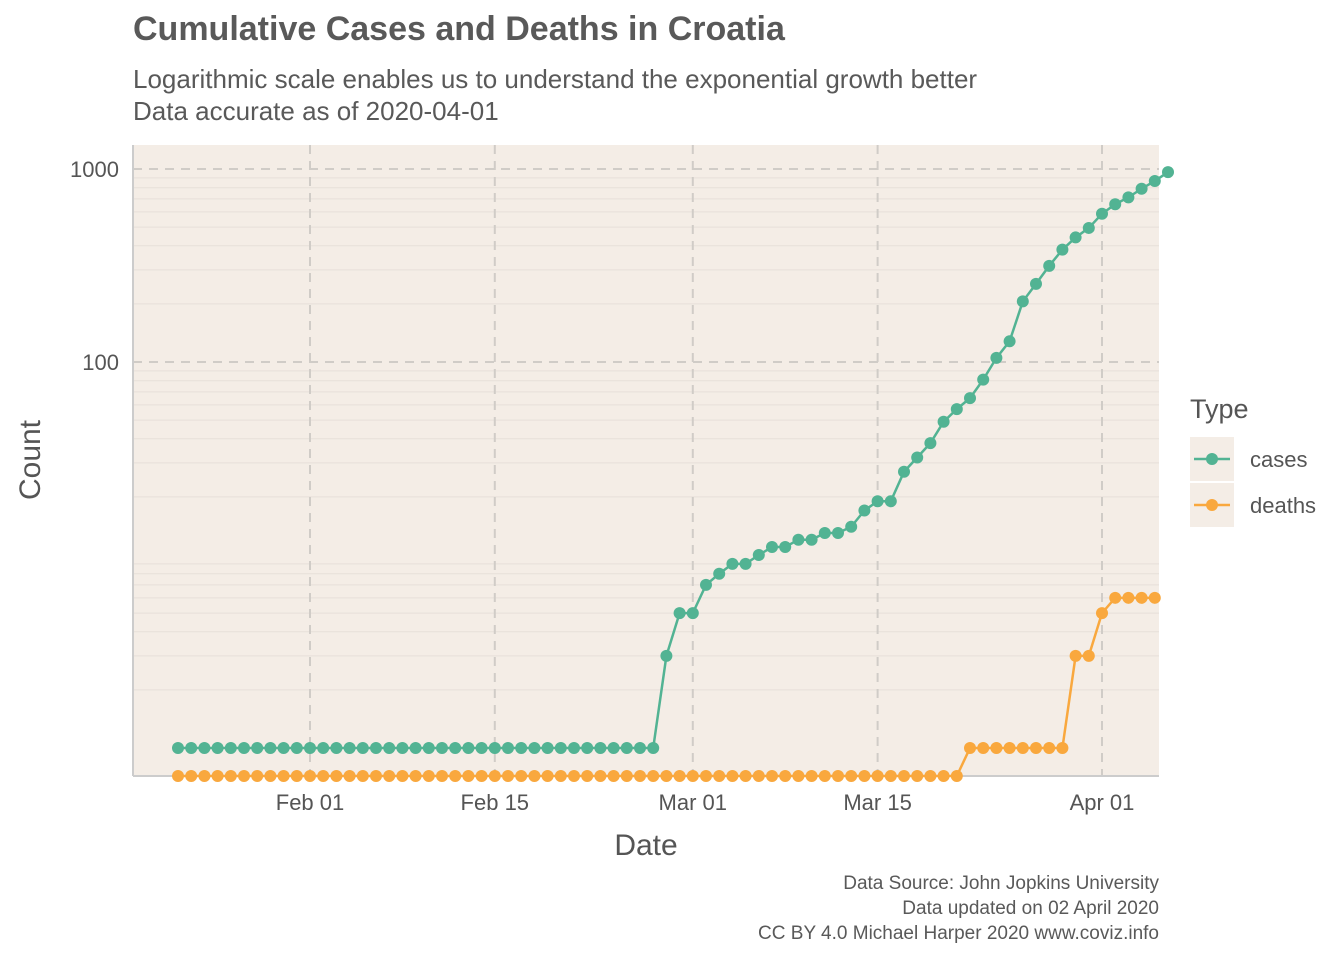  I want to click on legend-label: deaths, so click(1283, 505).